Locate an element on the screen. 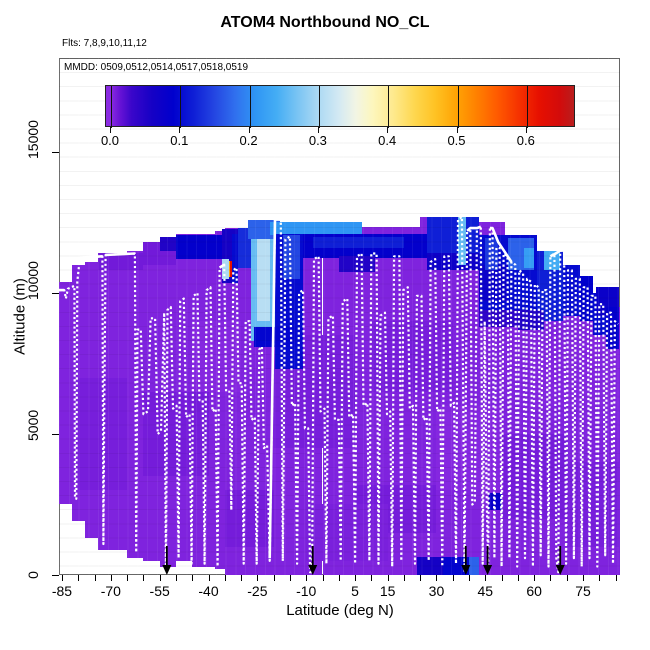 This screenshot has width=650, height=650. colorbar-tick-label: 0.4 is located at coordinates (387, 140).